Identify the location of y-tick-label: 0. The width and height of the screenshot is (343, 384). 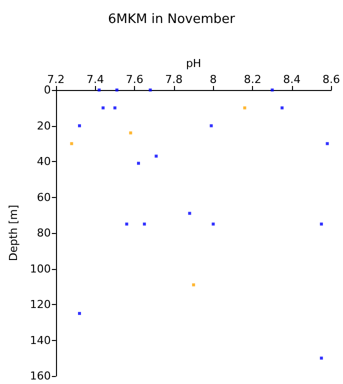
(47, 90).